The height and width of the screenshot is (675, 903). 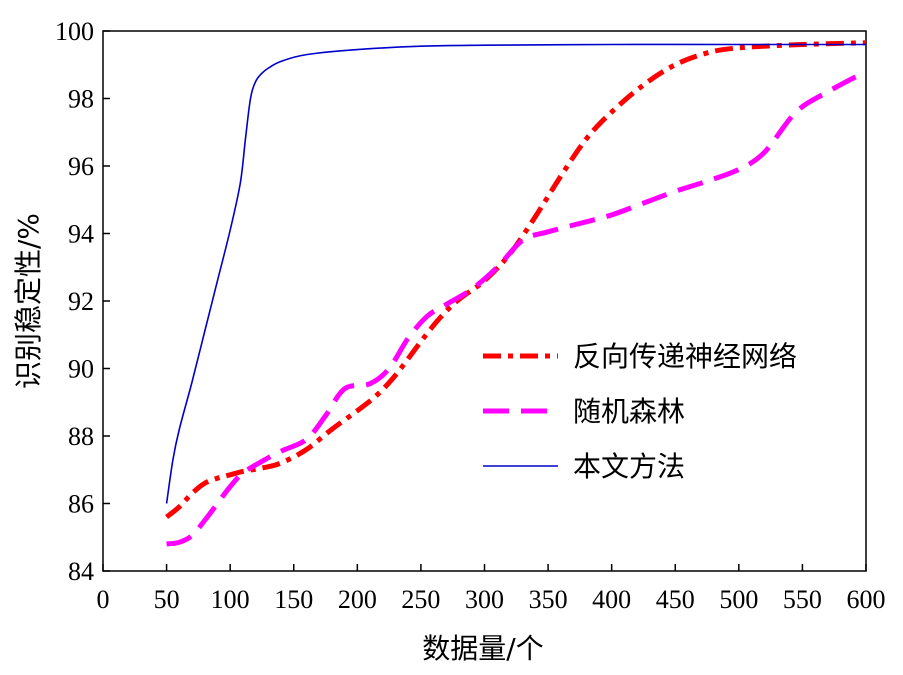 What do you see at coordinates (81, 369) in the screenshot?
I see `y-tick-label: 90` at bounding box center [81, 369].